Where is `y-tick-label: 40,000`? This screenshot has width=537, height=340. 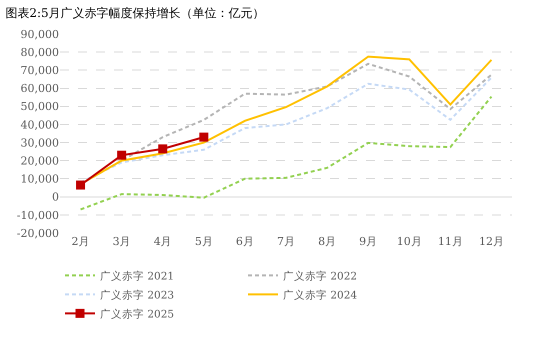 y-tick-label: 40,000 is located at coordinates (39, 125).